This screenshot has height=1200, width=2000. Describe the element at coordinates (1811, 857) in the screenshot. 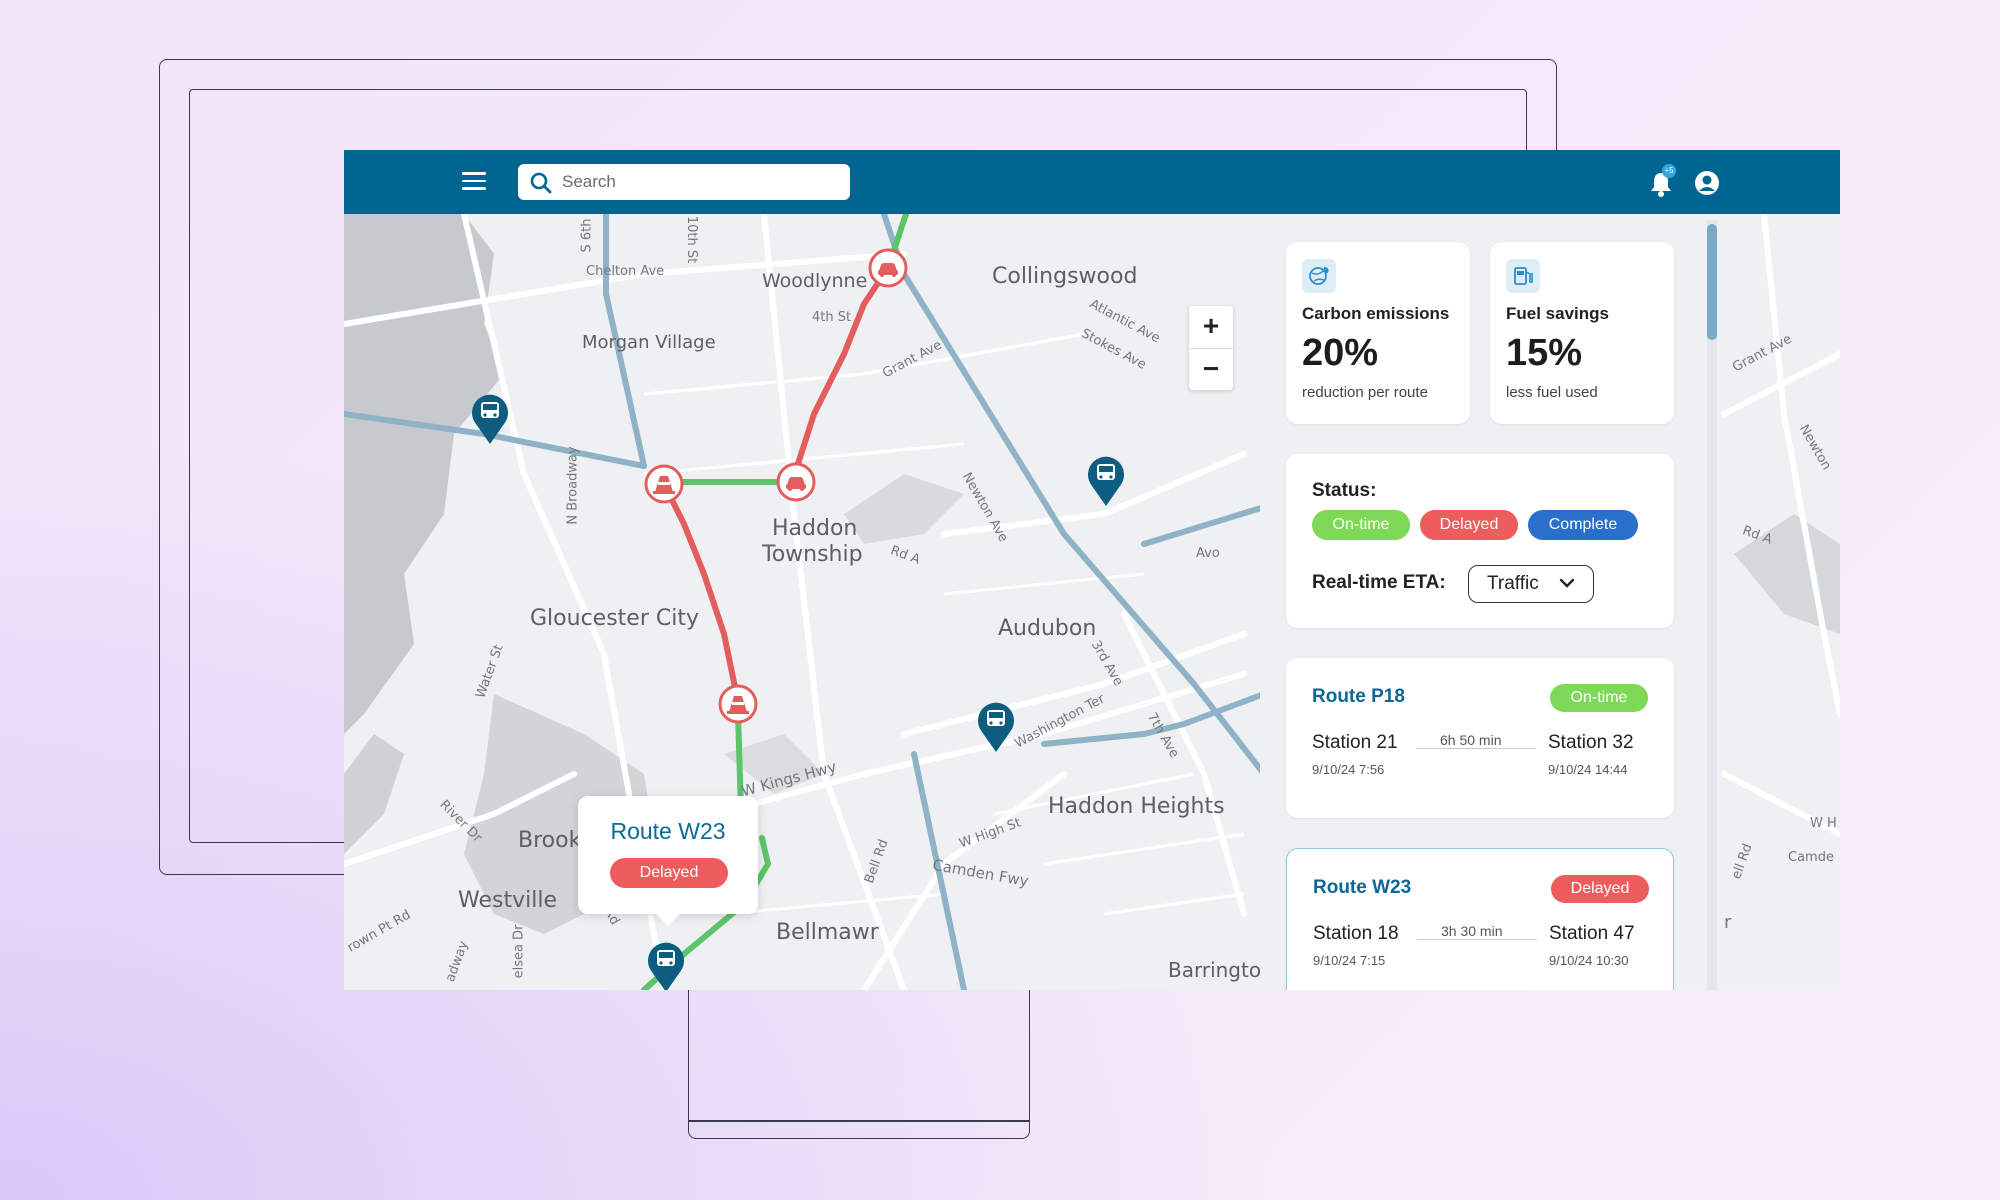

I see `street-label-right-camde: Camde` at that location.